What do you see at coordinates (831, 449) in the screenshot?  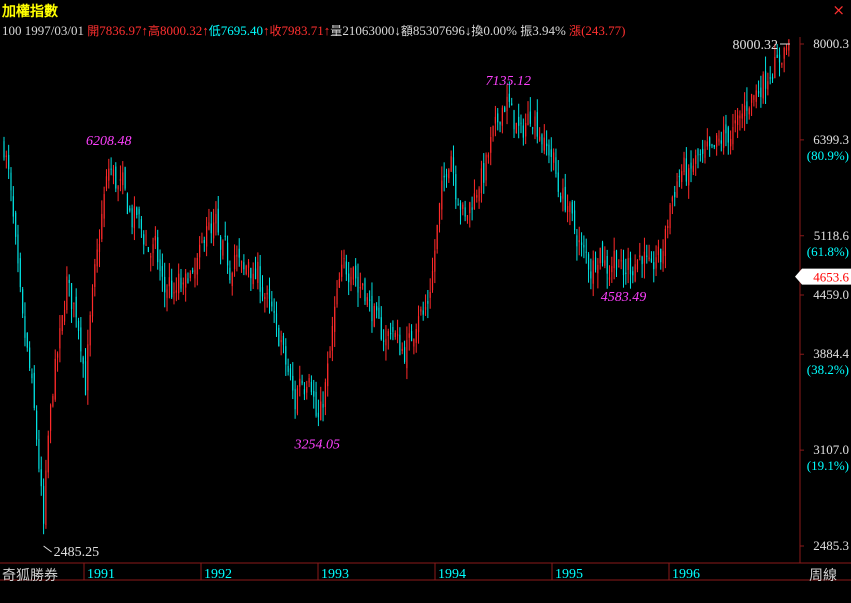 I see `y-tick-label: 3107.0` at bounding box center [831, 449].